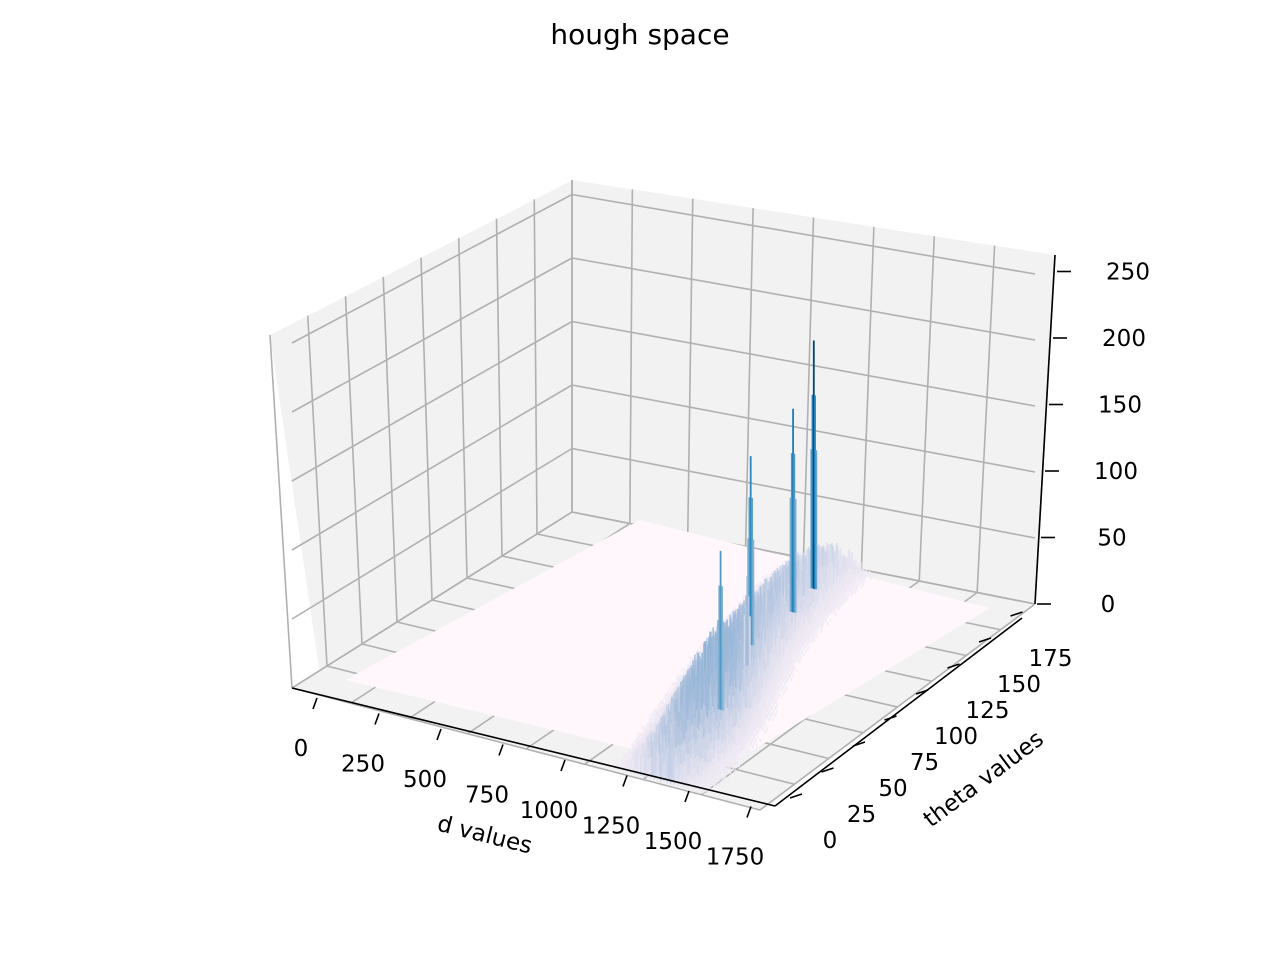 Image resolution: width=1280 pixels, height=960 pixels. What do you see at coordinates (549, 811) in the screenshot?
I see `x-tick-label: 1000` at bounding box center [549, 811].